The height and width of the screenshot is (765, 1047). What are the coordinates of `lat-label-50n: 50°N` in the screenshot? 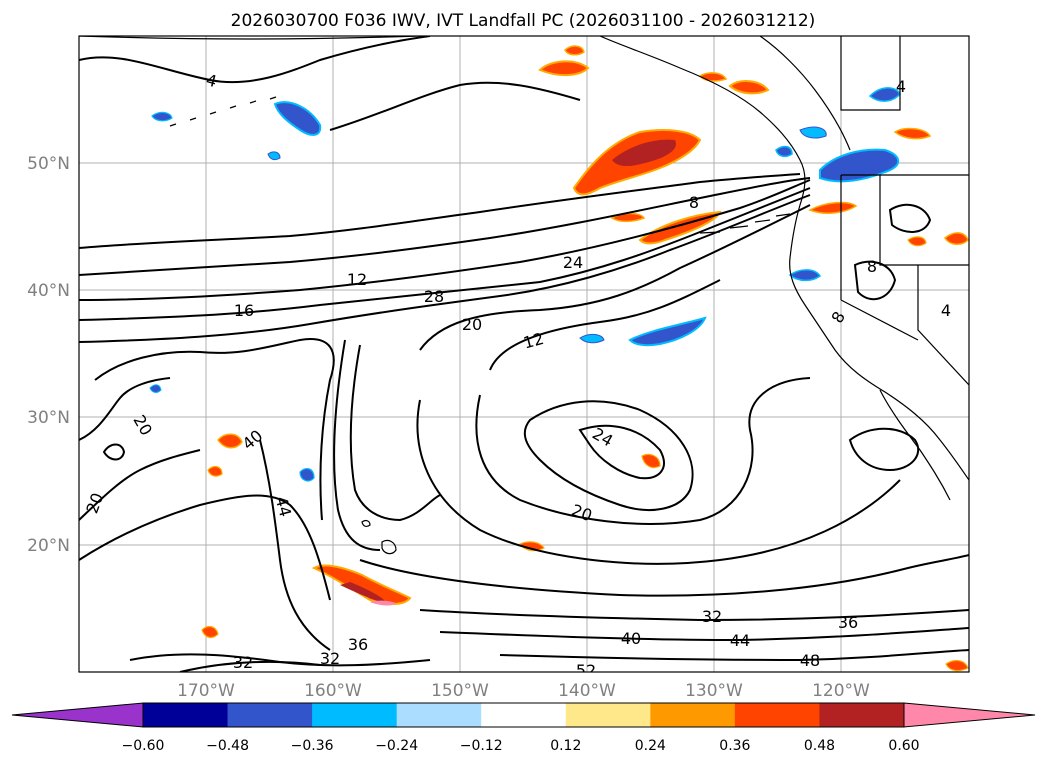 It's located at (48, 164).